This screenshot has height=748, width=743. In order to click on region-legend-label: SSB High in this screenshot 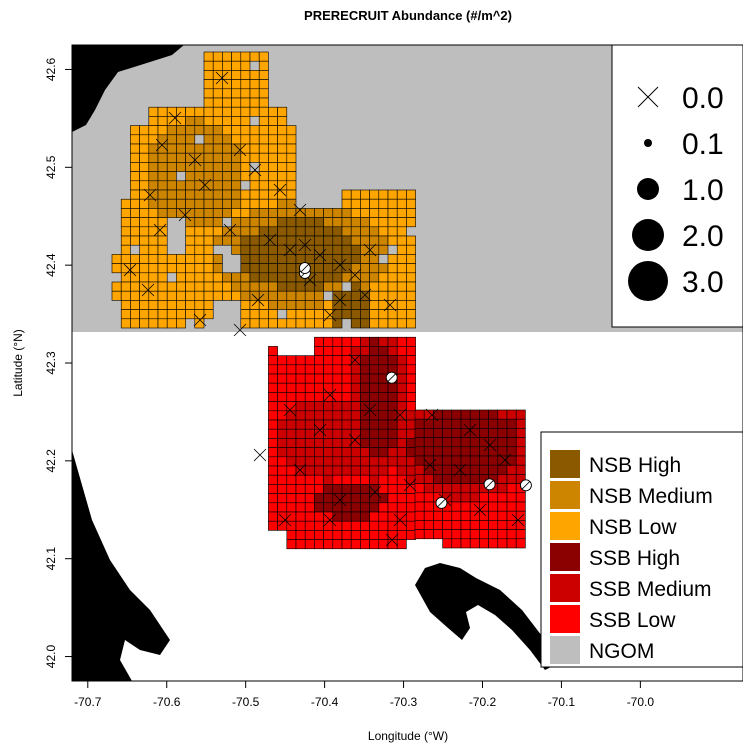, I will do `click(634, 558)`.